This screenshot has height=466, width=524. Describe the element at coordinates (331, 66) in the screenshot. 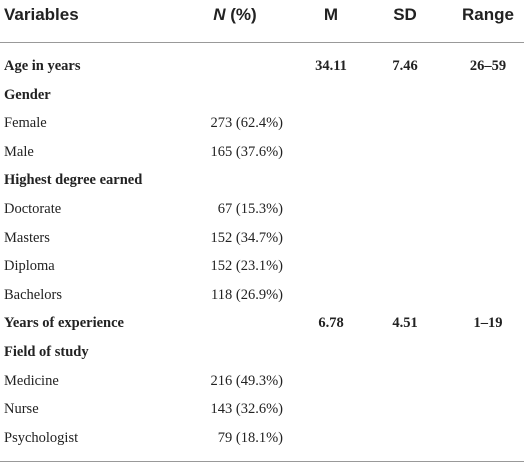

I see `row-value: 34.11` at that location.